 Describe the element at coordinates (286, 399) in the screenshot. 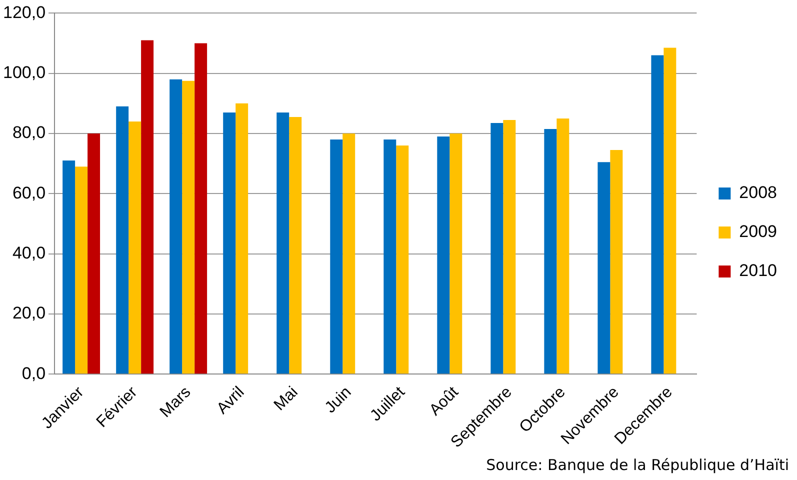

I see `x-tick-label: Mai` at that location.